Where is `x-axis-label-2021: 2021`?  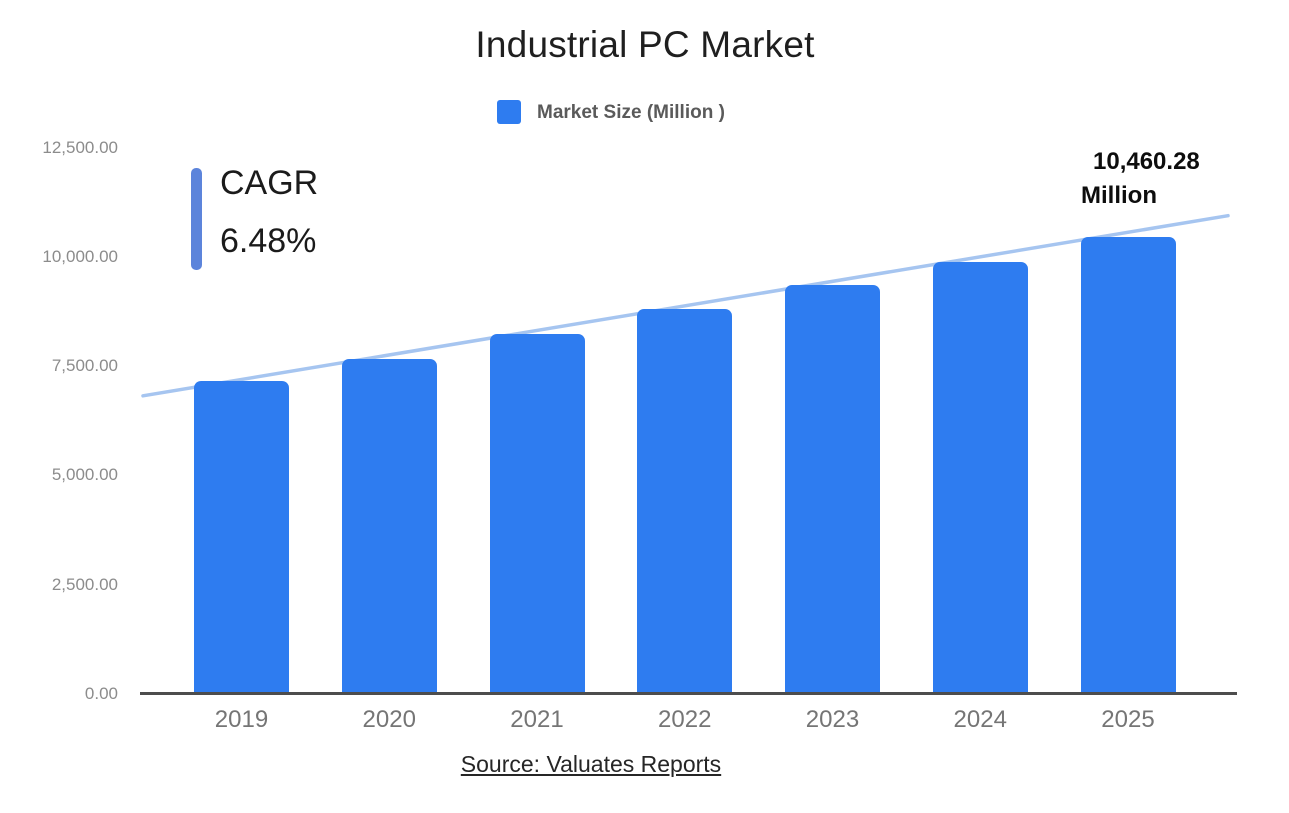
x-axis-label-2021: 2021 is located at coordinates (537, 719).